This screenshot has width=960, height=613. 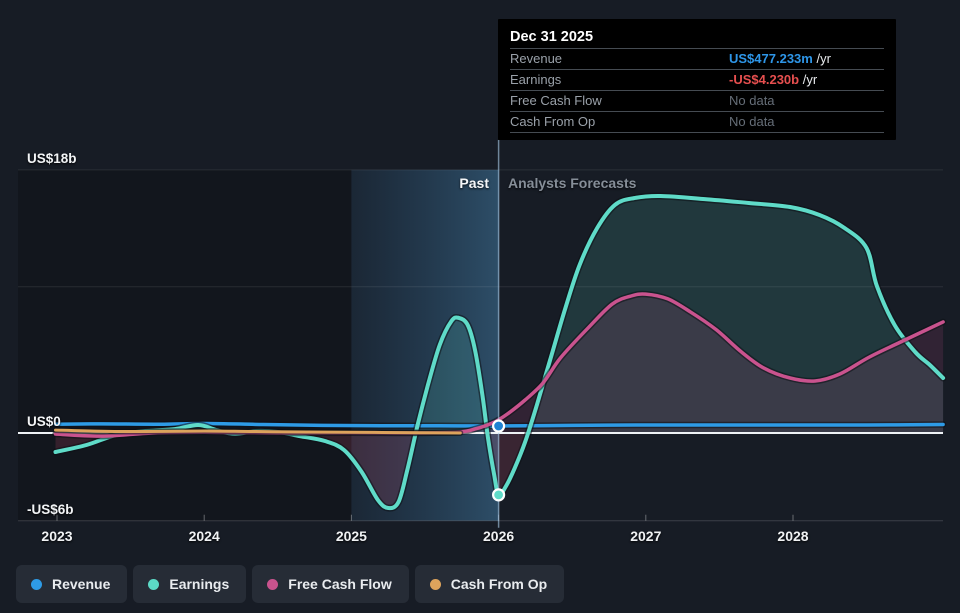 I want to click on tooltip-row-label: Revenue, so click(x=536, y=58).